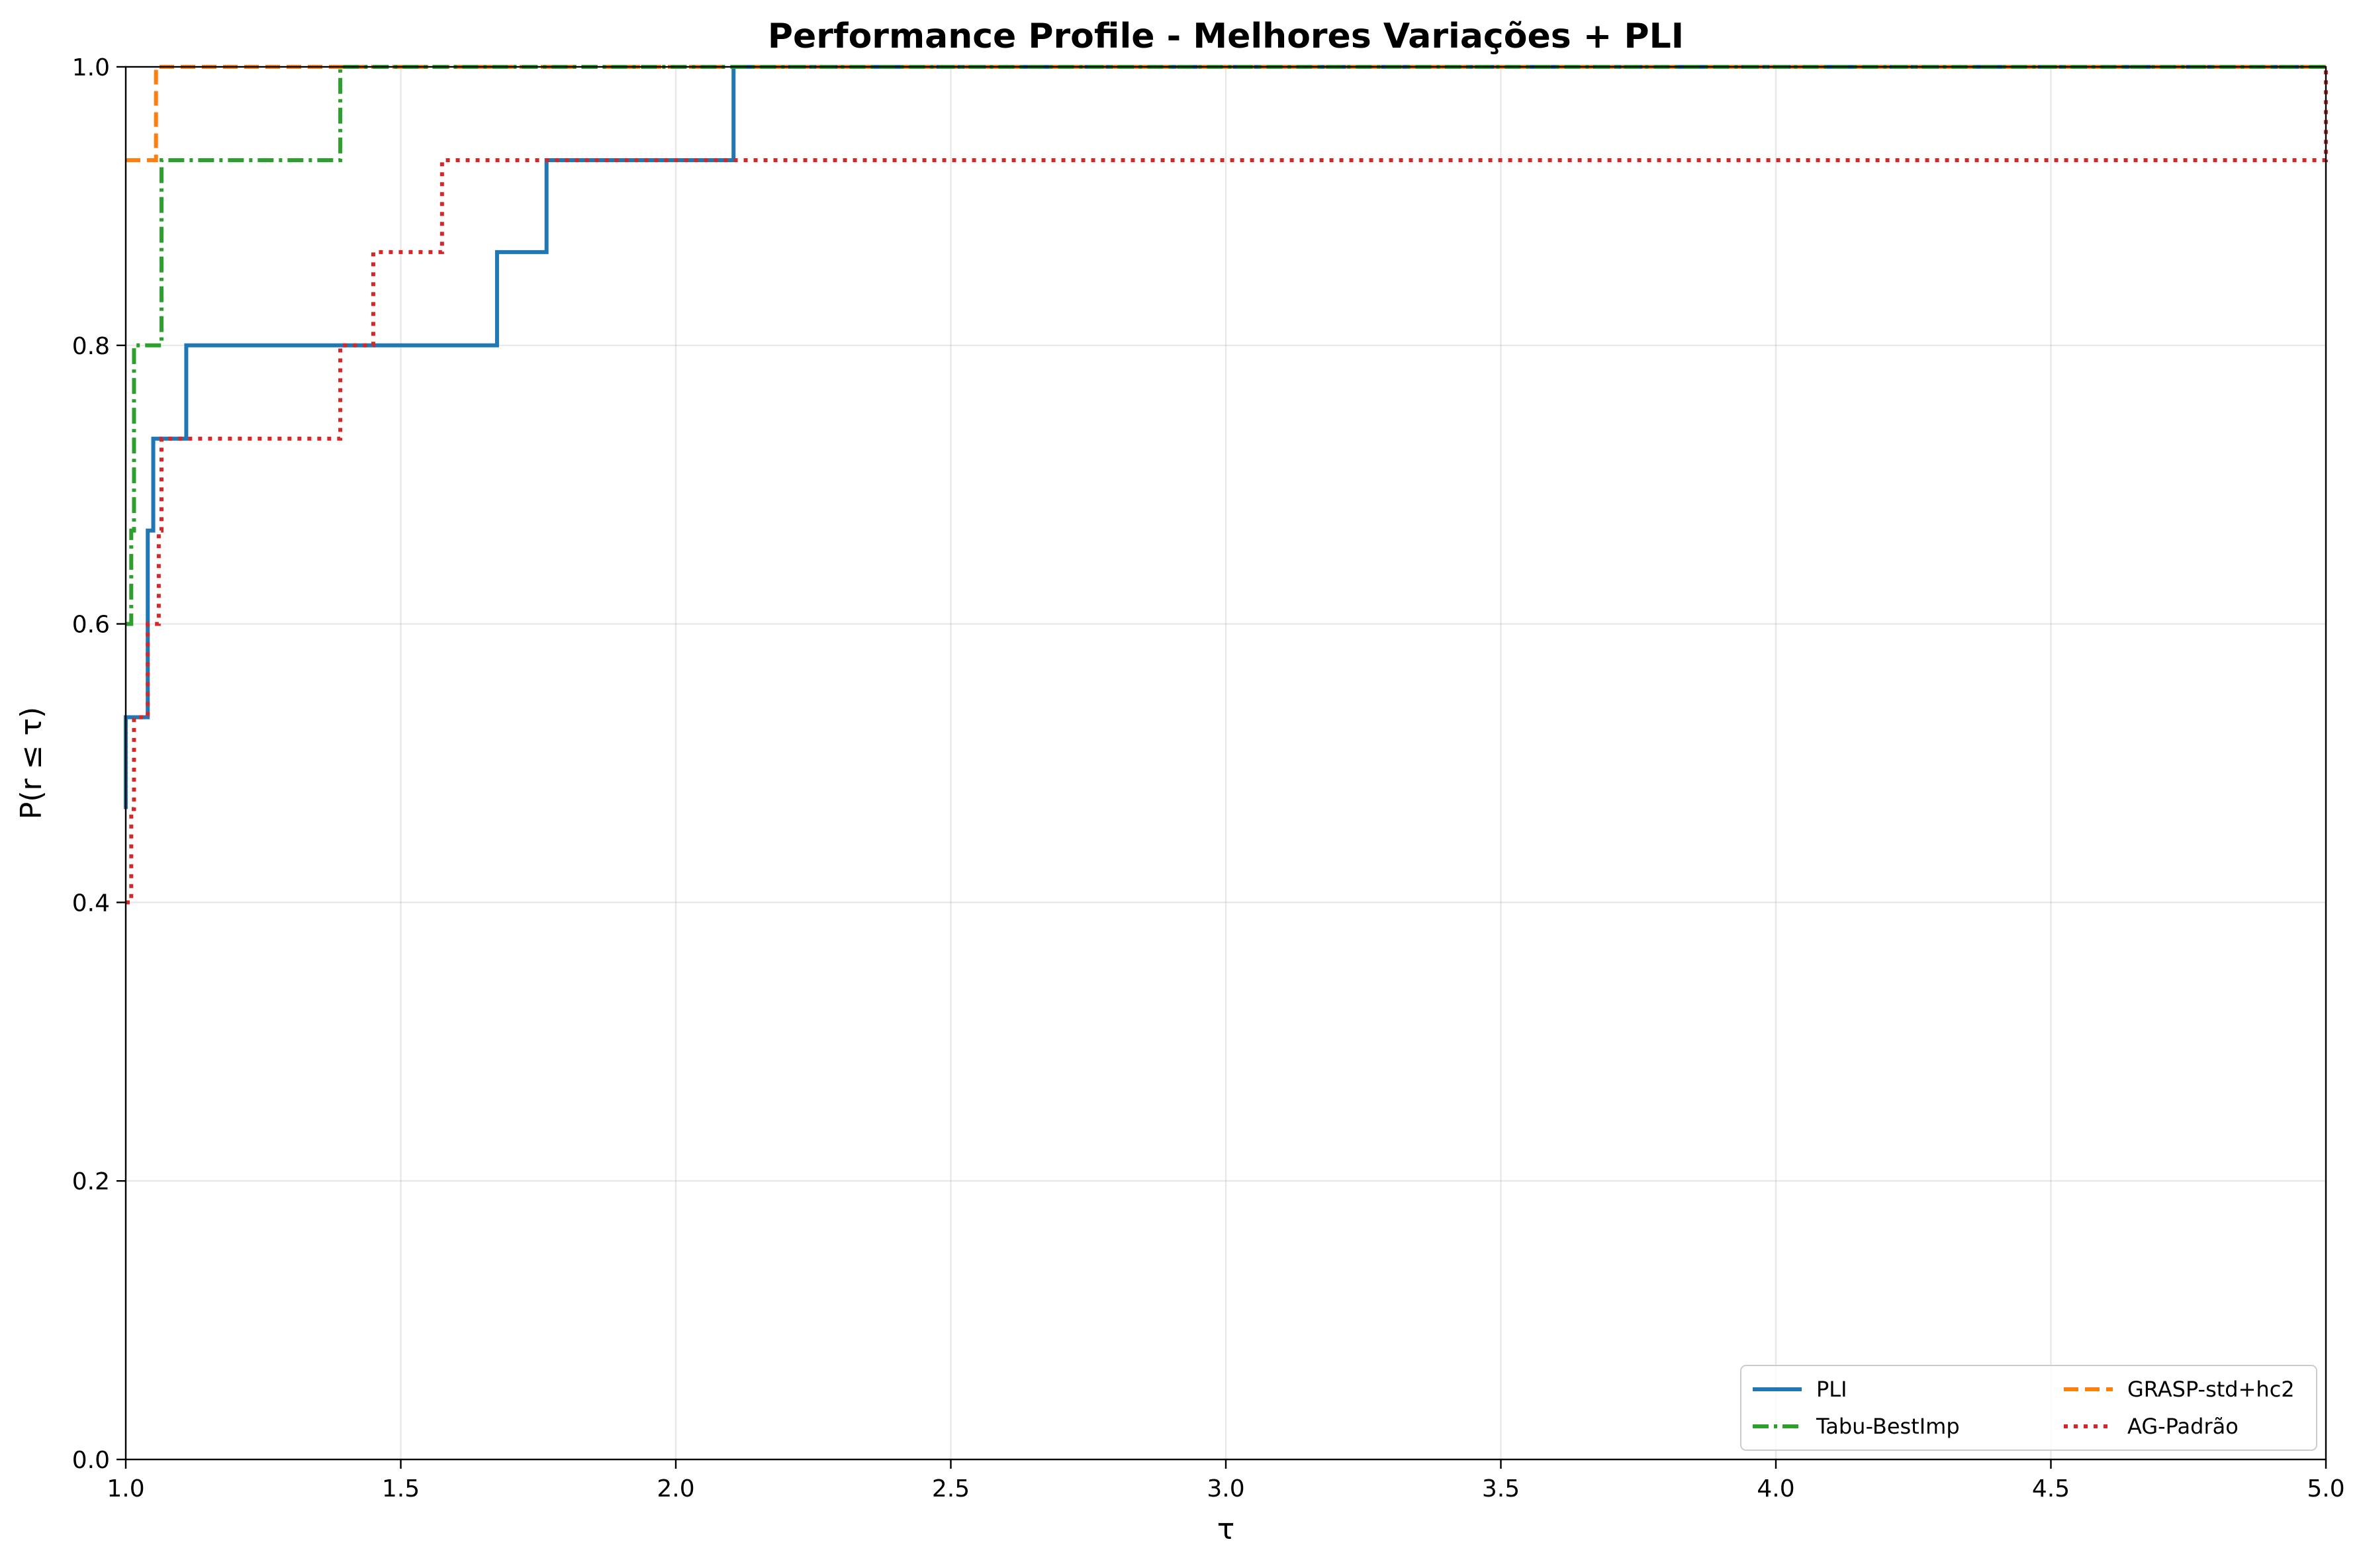 The height and width of the screenshot is (1568, 2359). Describe the element at coordinates (91, 1460) in the screenshot. I see `y-tick-label: 0.0` at that location.